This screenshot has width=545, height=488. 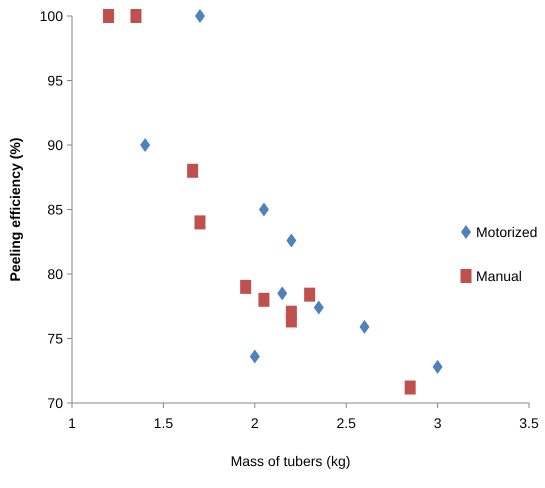 What do you see at coordinates (499, 276) in the screenshot?
I see `legend-label: Manual` at bounding box center [499, 276].